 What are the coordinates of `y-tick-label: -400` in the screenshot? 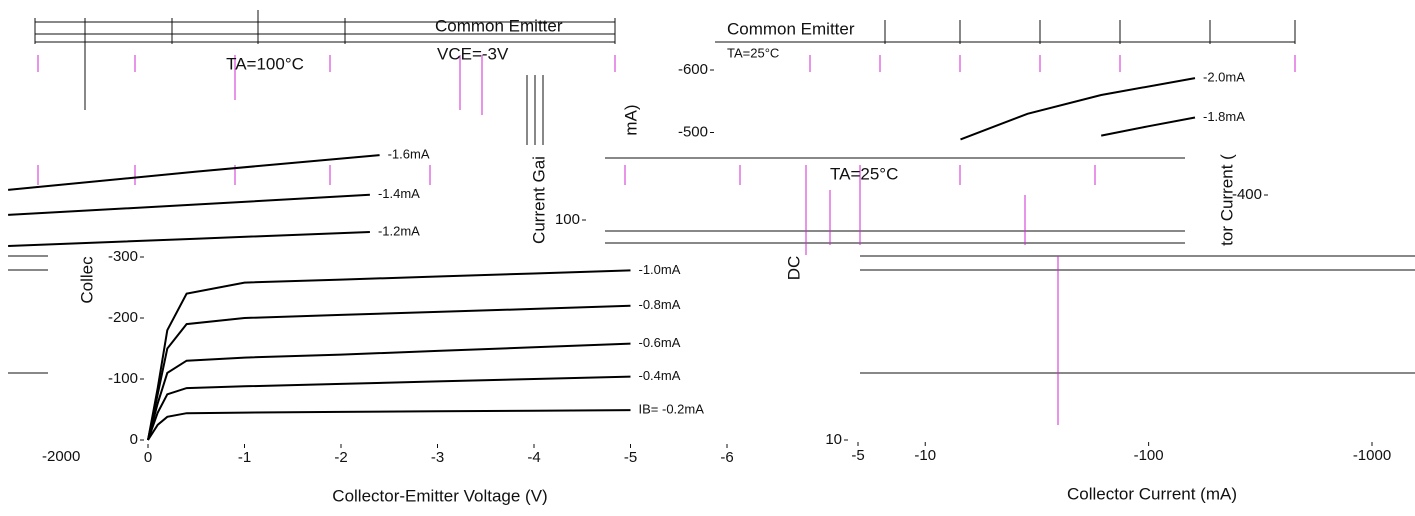 It's located at (1247, 194).